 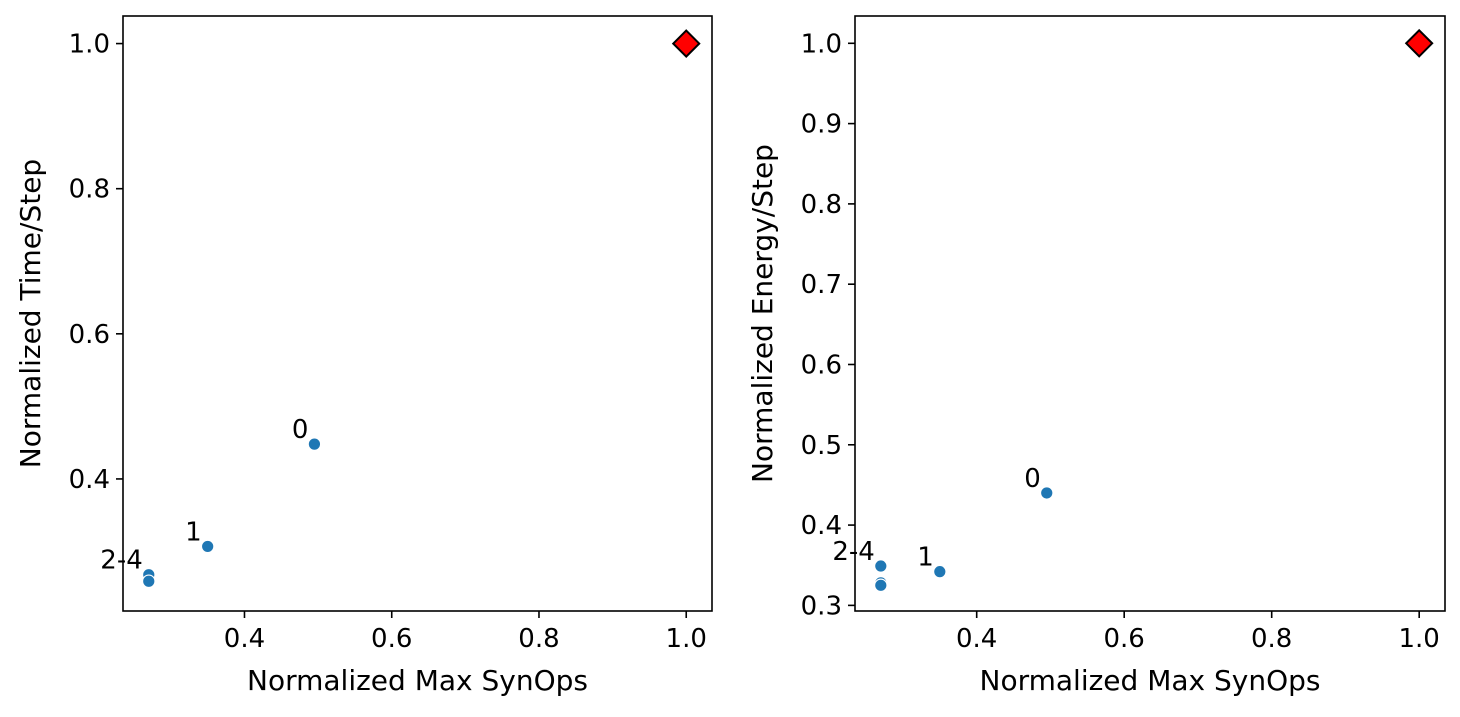 What do you see at coordinates (821, 125) in the screenshot?
I see `y-tick-label: 0.9` at bounding box center [821, 125].